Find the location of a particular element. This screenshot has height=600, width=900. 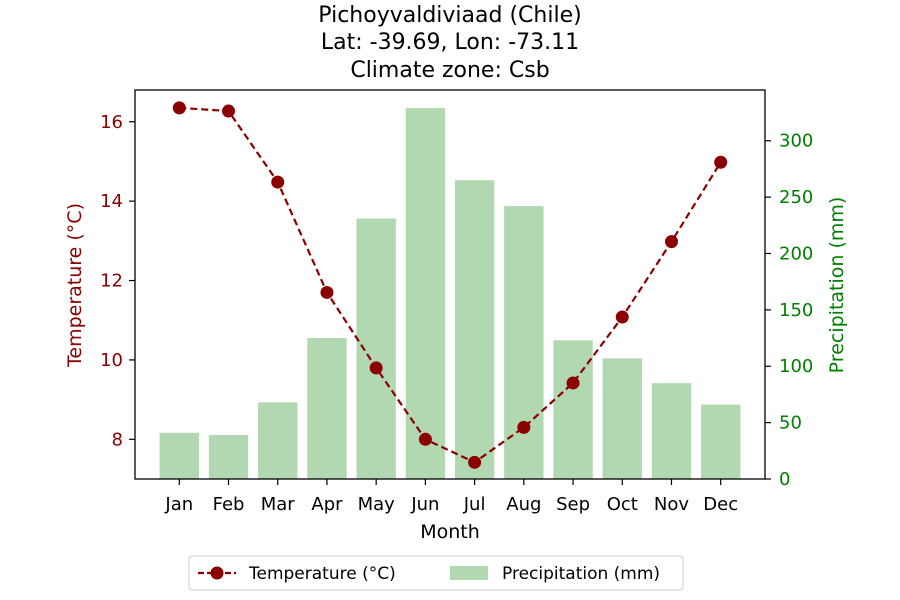

title-line-2: Lat: -39.69, Lon: -73.11 is located at coordinates (450, 42).